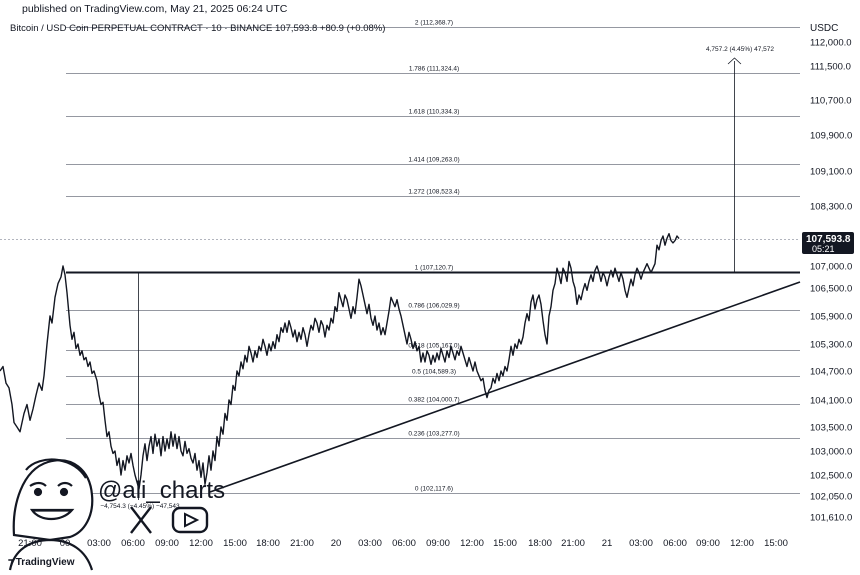  I want to click on y-tick-label: 105,300.0, so click(831, 345).